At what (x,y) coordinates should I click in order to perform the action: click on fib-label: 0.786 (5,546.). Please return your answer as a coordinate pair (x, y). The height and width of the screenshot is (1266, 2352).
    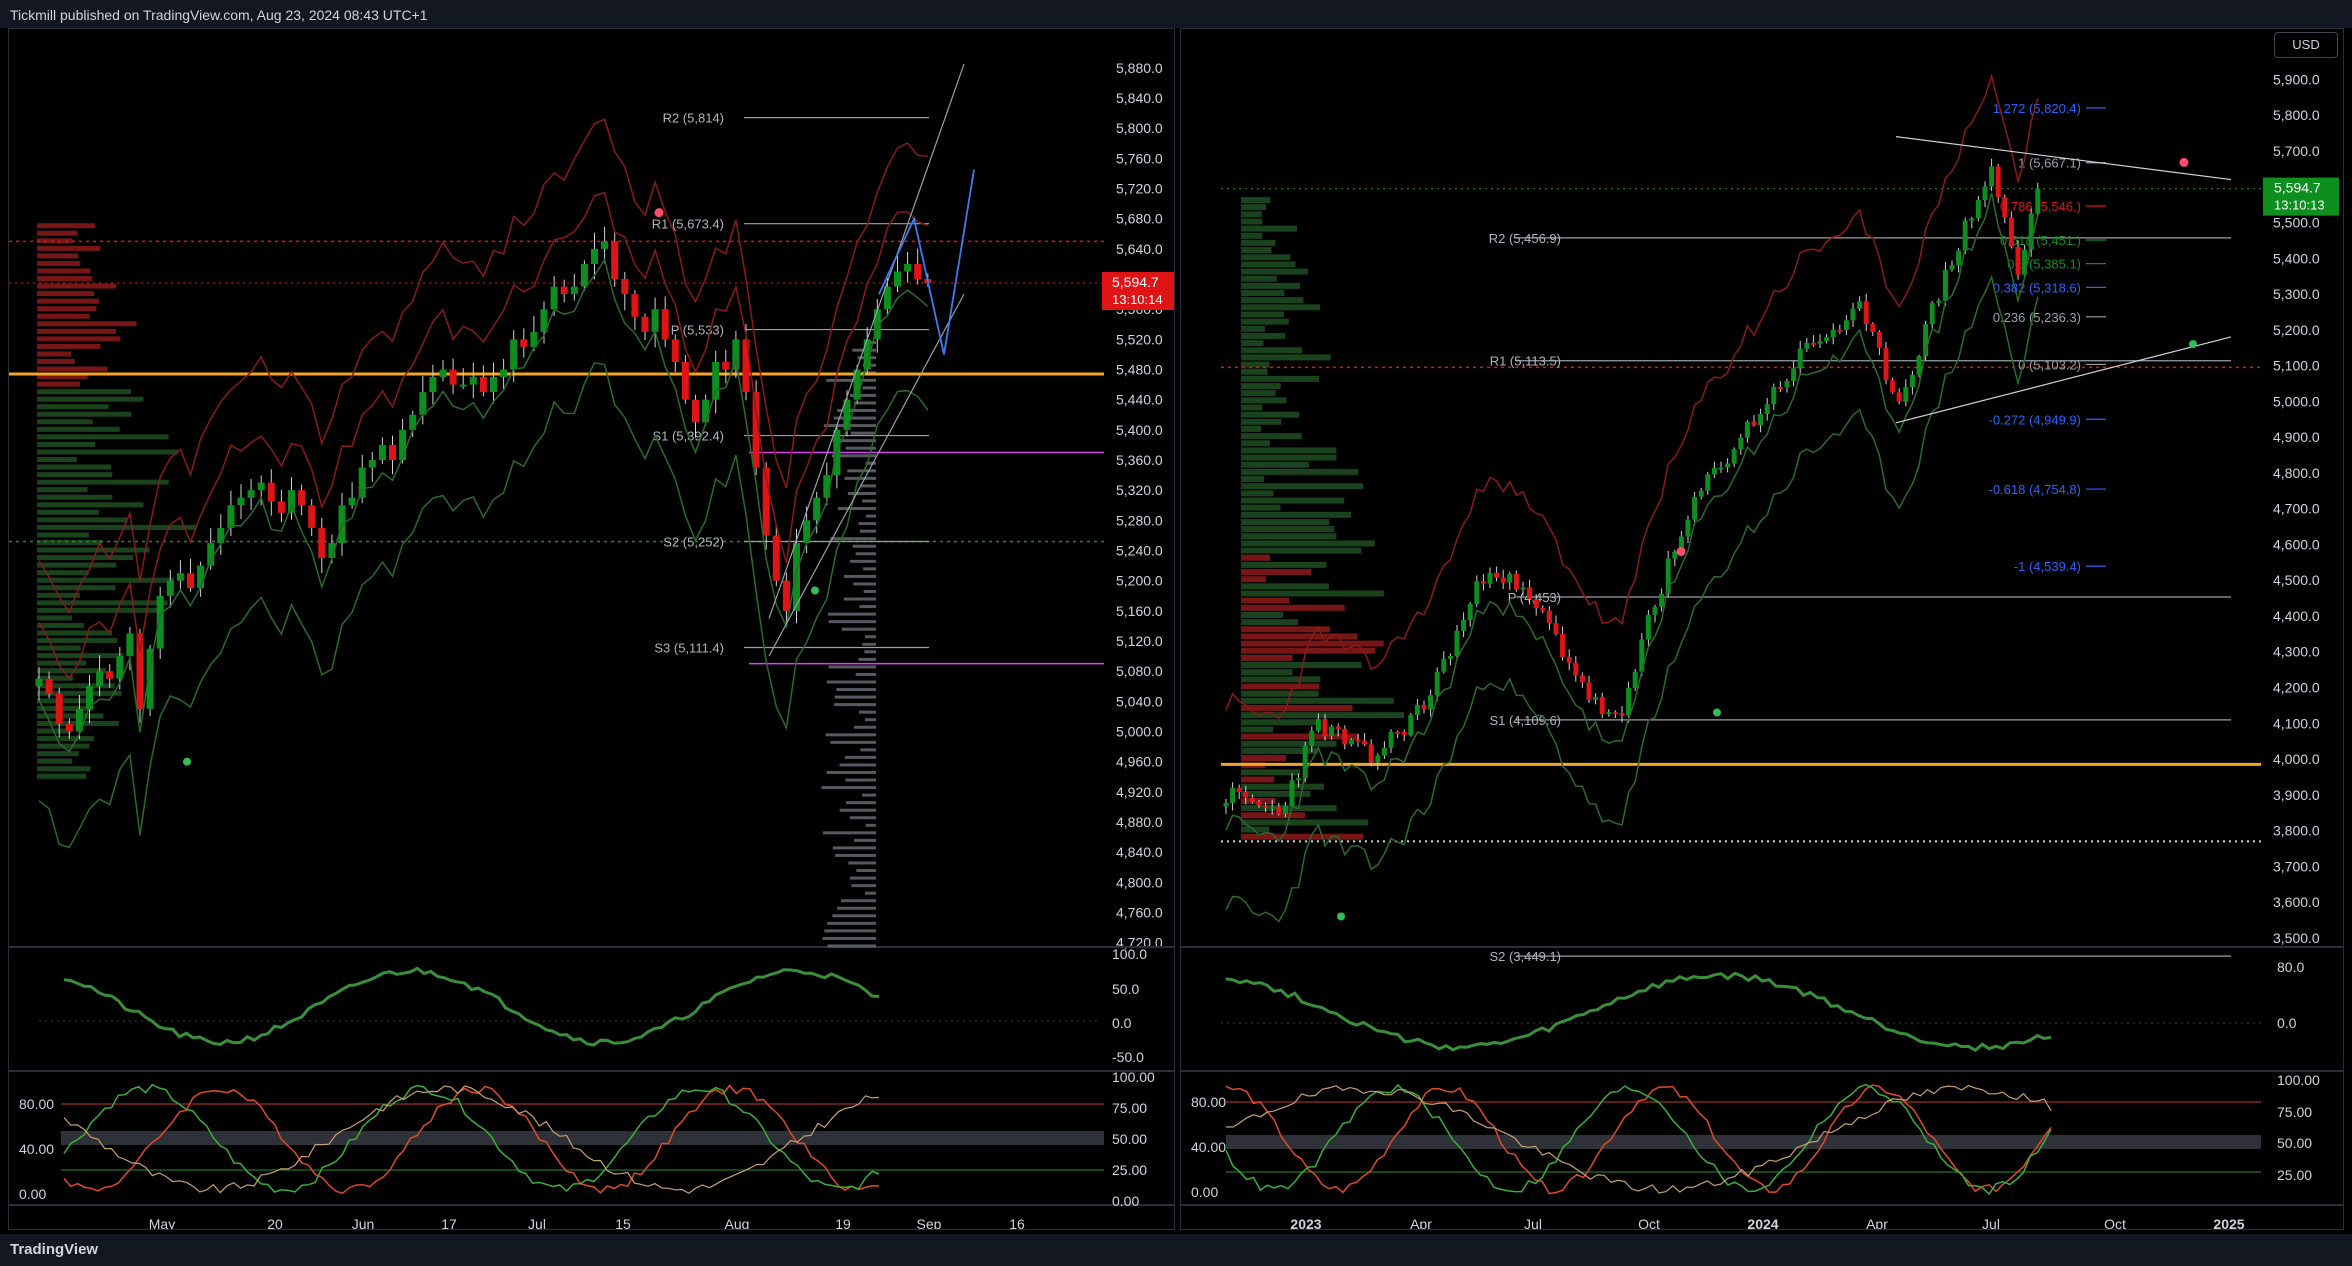
    Looking at the image, I should click on (2040, 206).